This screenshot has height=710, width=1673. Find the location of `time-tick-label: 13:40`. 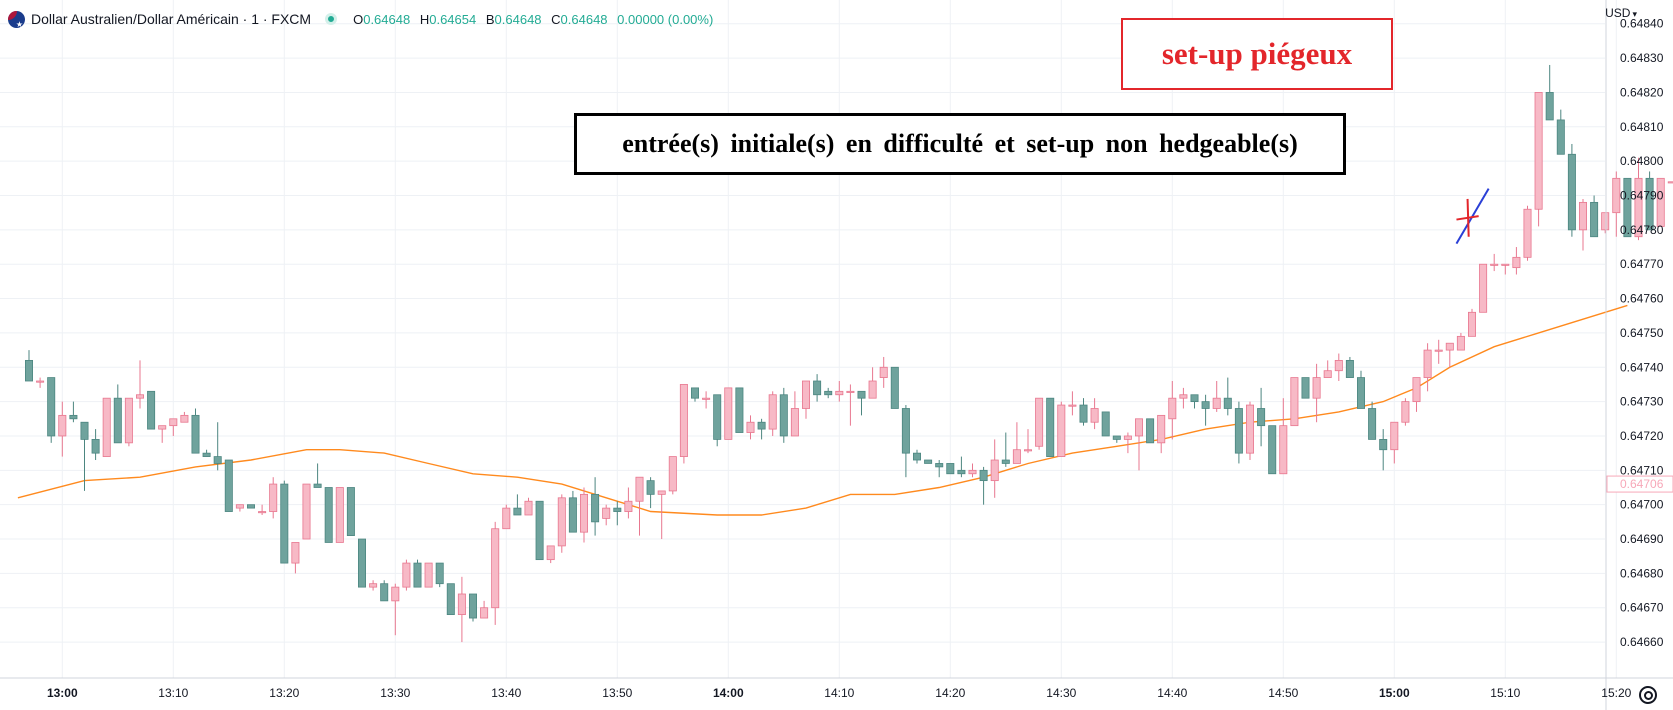

time-tick-label: 13:40 is located at coordinates (506, 693).